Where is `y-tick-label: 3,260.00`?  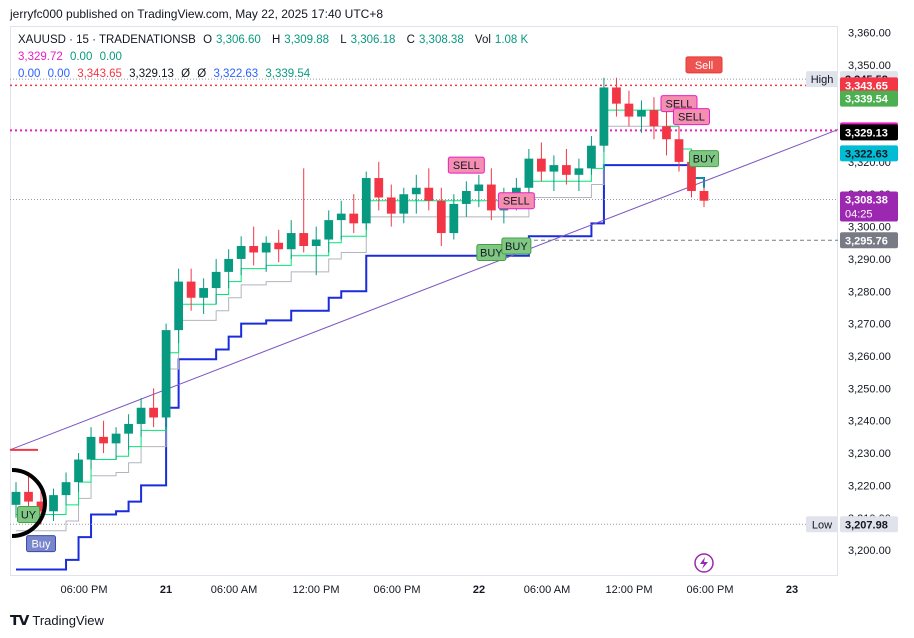
y-tick-label: 3,260.00 is located at coordinates (869, 357).